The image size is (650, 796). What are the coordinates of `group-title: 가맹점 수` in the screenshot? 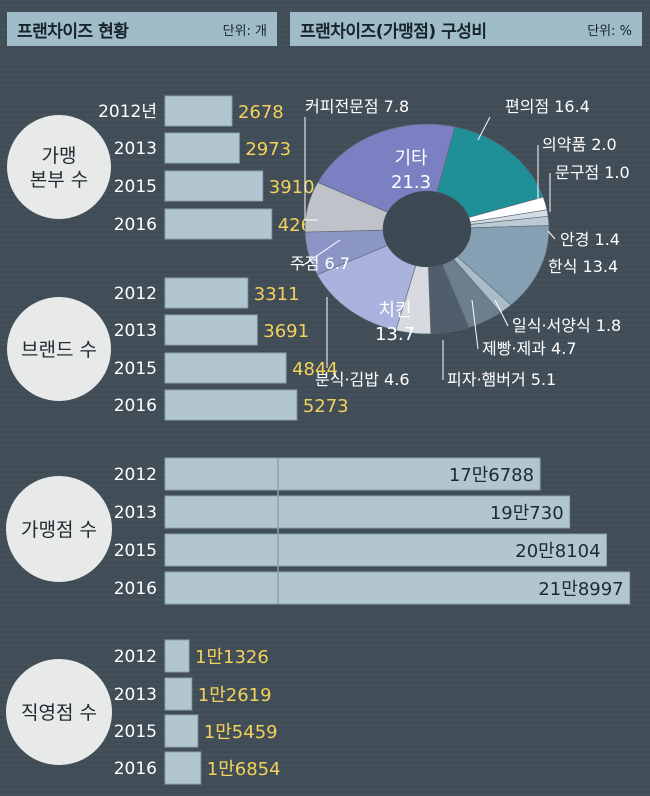 It's located at (59, 530).